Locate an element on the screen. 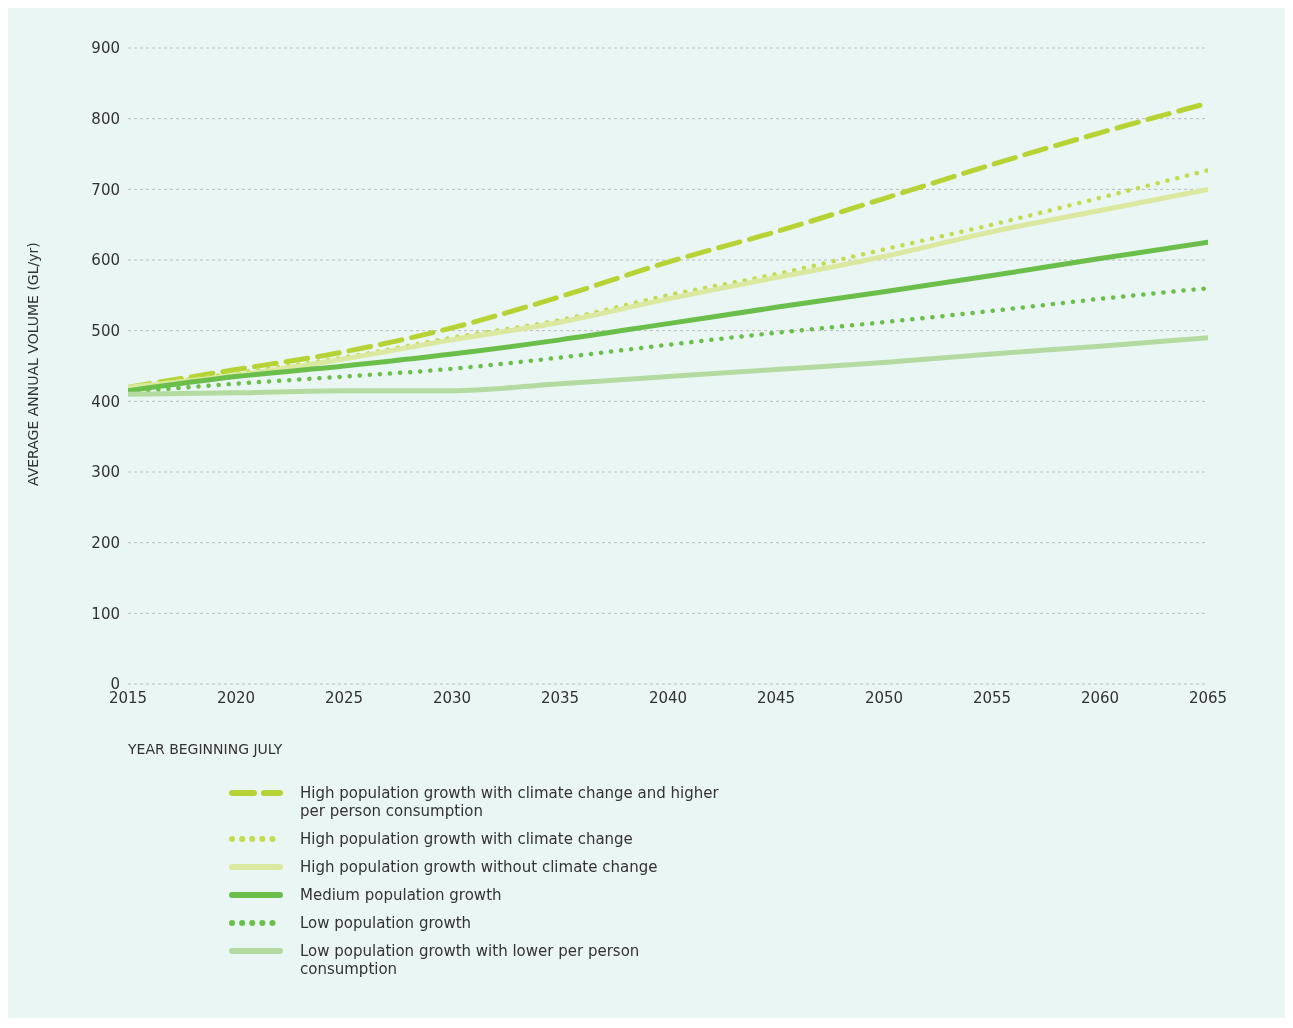 The height and width of the screenshot is (1028, 1293). x-tick-label: 2020 is located at coordinates (236, 697).